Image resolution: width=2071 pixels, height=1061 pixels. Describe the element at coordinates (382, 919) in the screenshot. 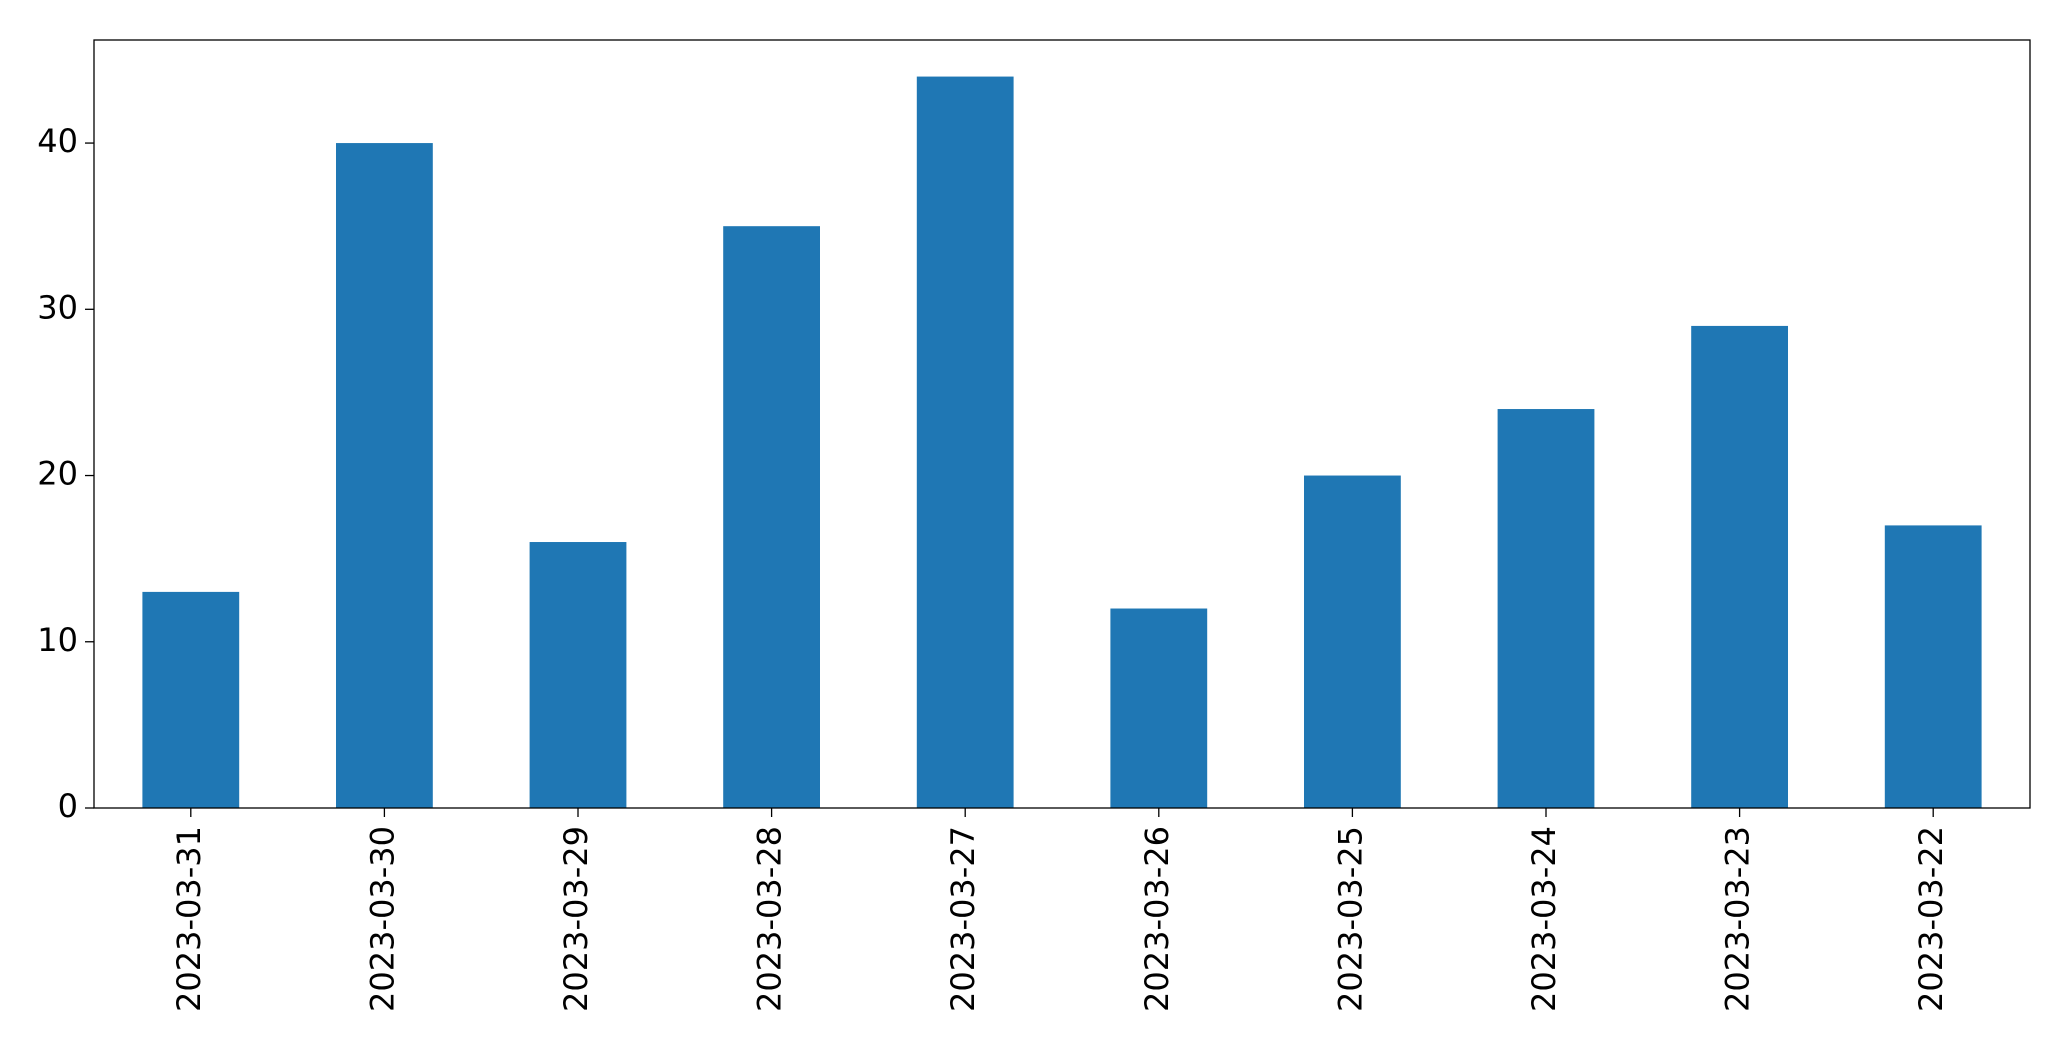

I see `x-tick-label: 2023-03-30` at that location.